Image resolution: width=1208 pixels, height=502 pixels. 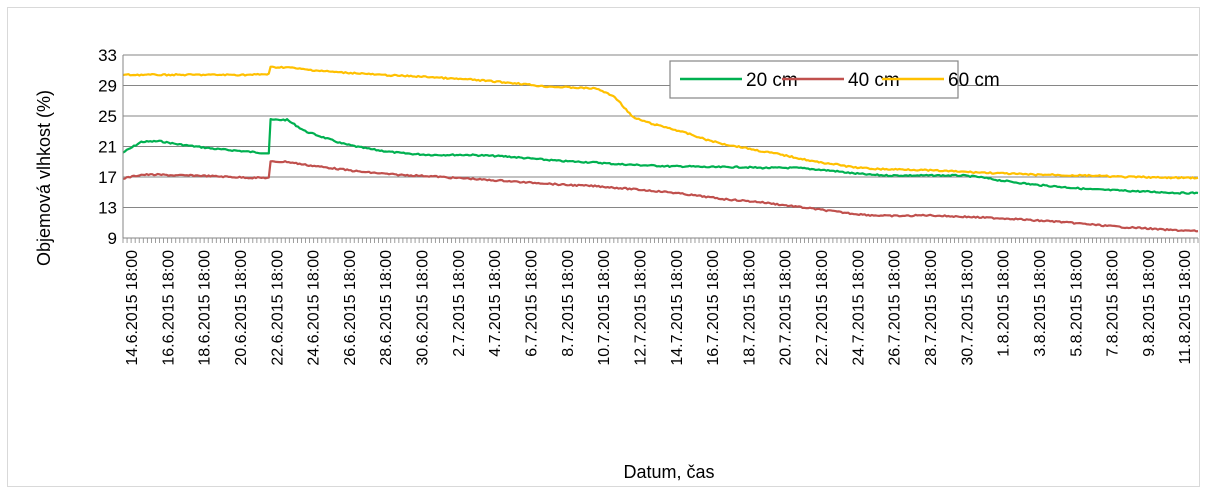 What do you see at coordinates (772, 80) in the screenshot?
I see `legend-label: 20 cm` at bounding box center [772, 80].